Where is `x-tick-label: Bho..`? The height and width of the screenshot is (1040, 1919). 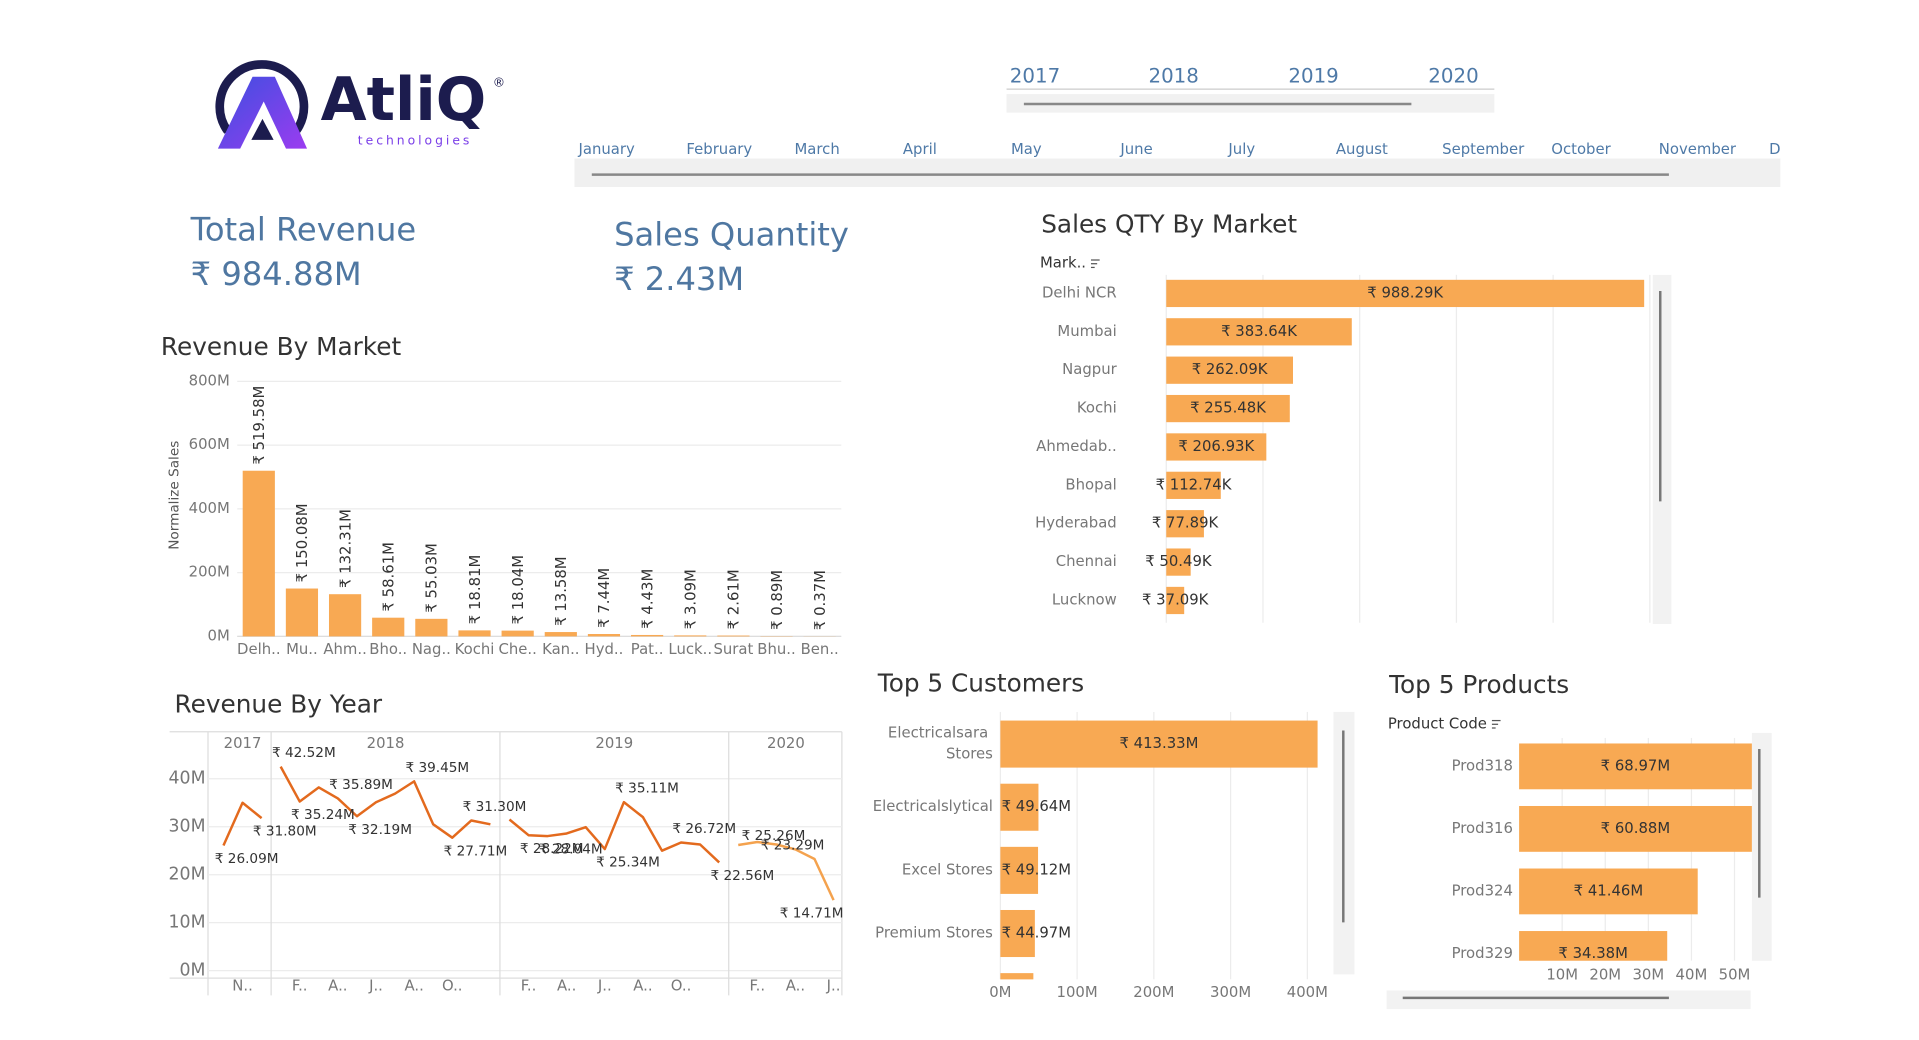
x-tick-label: Bho.. is located at coordinates (388, 649).